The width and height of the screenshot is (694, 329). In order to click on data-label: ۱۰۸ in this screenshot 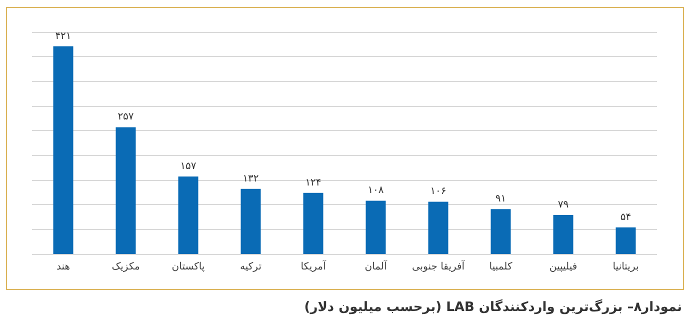, I will do `click(376, 190)`.